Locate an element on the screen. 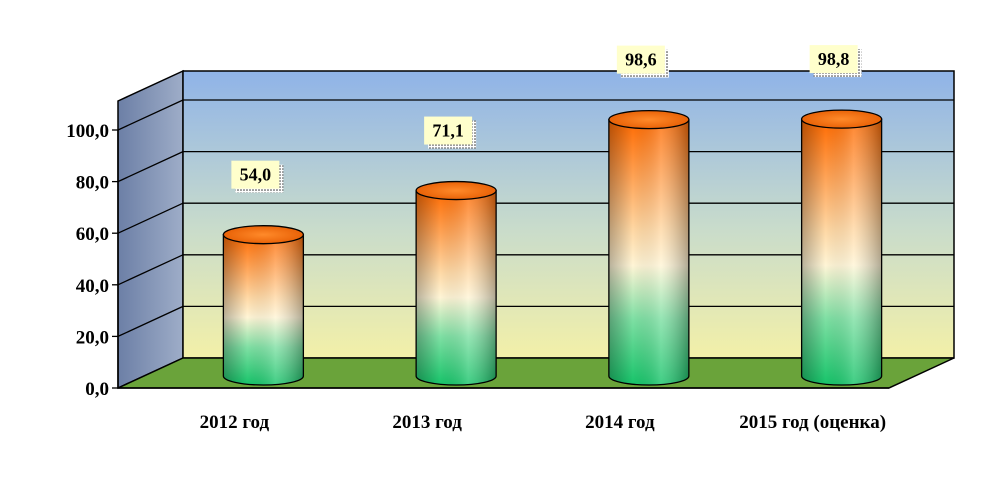  x-category-label: 2012 год is located at coordinates (235, 422).